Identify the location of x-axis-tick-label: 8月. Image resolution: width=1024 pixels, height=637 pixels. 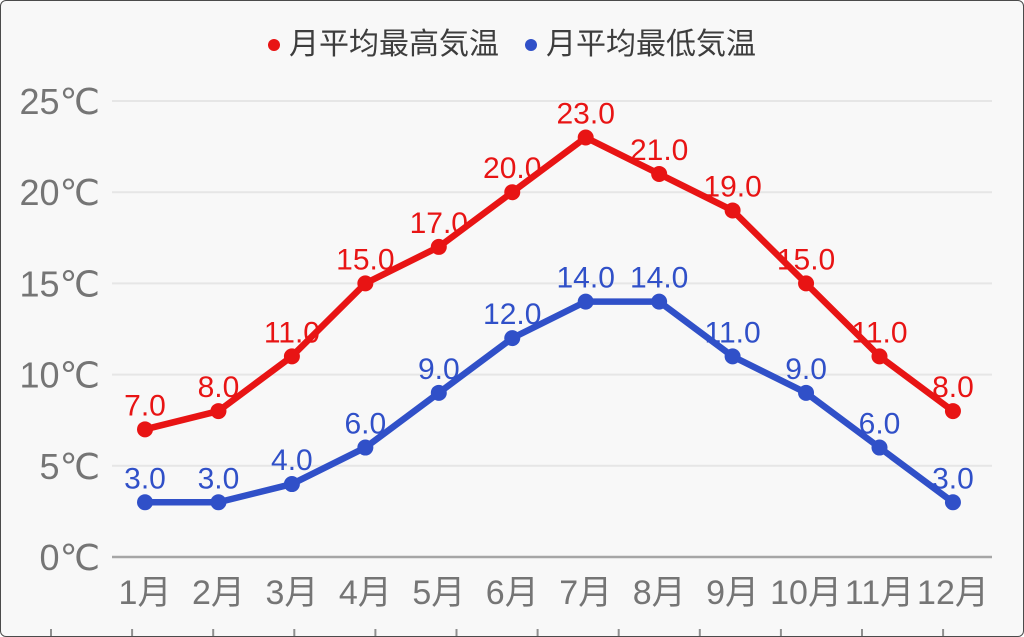
(659, 593).